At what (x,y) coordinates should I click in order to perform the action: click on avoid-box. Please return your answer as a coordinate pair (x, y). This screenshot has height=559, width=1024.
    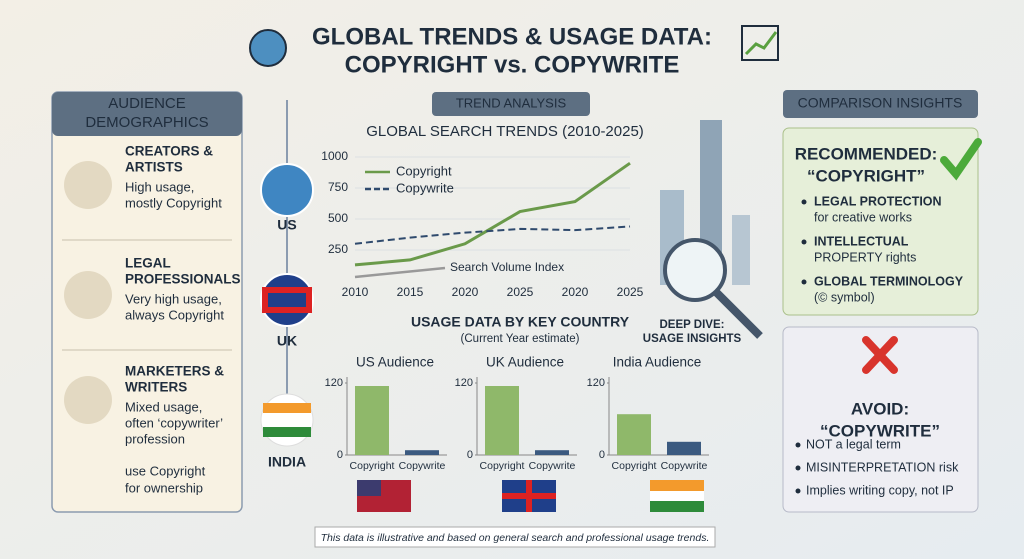
    Looking at the image, I should click on (880, 419).